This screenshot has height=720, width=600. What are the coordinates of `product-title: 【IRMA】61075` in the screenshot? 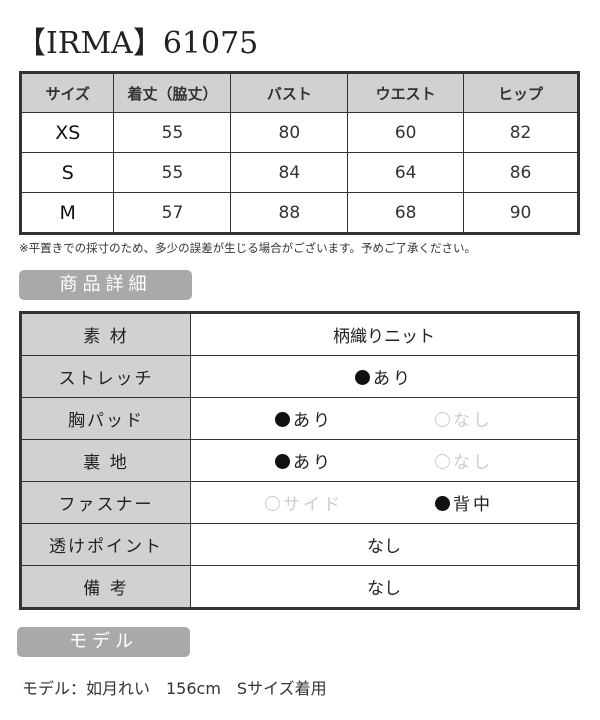 It's located at (137, 43).